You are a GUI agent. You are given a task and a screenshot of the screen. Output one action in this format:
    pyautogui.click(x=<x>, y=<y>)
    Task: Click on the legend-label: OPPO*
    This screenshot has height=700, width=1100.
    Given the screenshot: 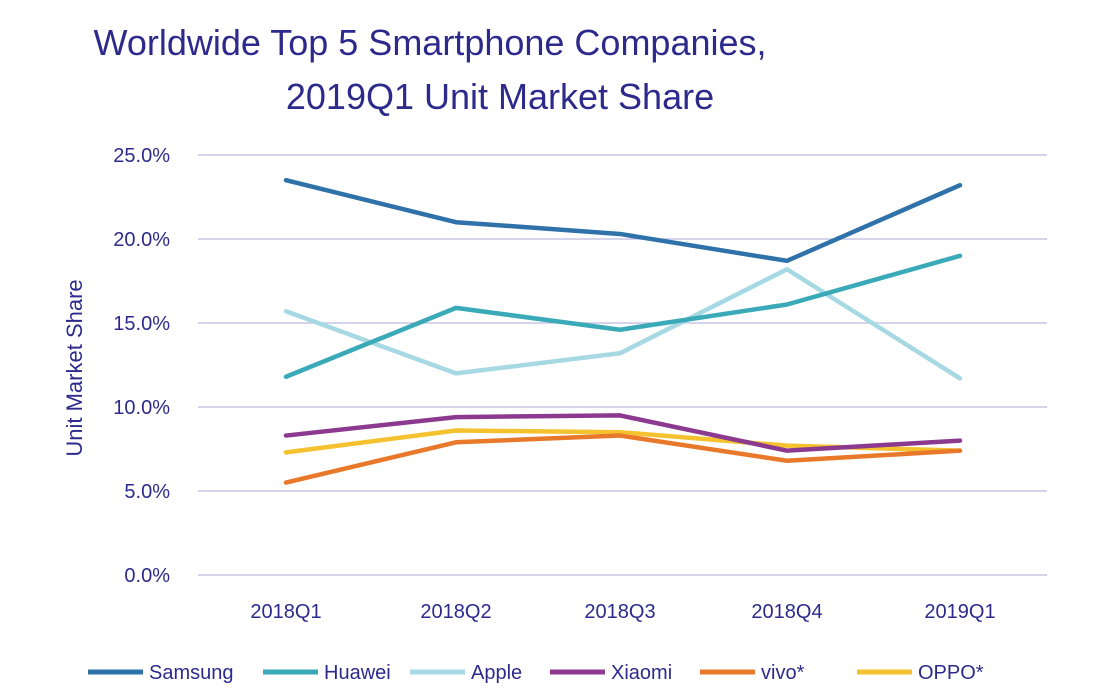 What is the action you would take?
    pyautogui.click(x=951, y=673)
    